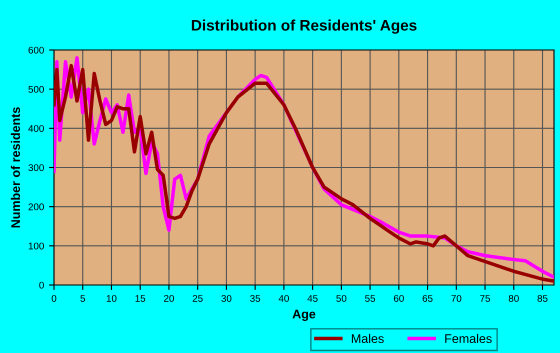 The width and height of the screenshot is (560, 353). I want to click on x-tick-label: 10, so click(111, 298).